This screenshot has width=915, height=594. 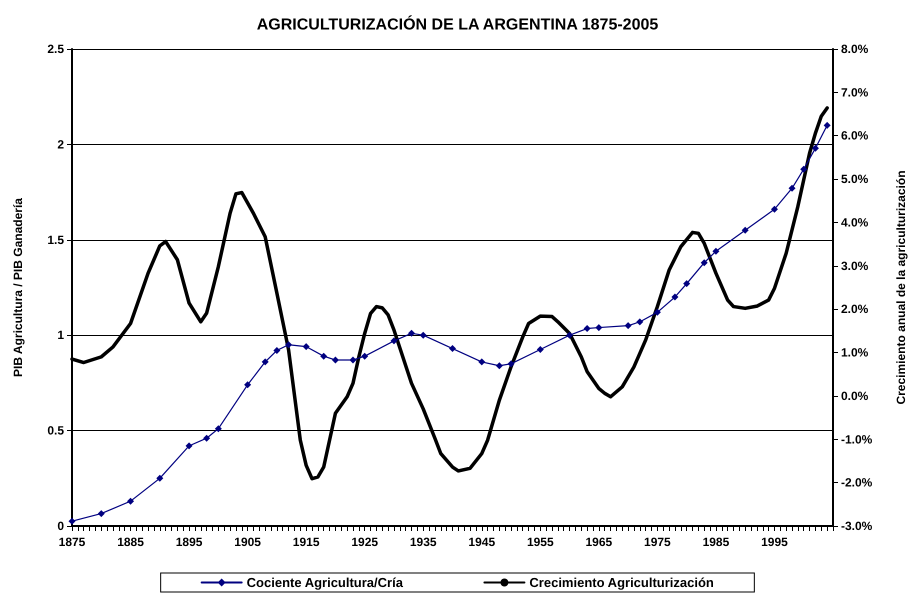 I want to click on y2-tick-label: 8.0%, so click(x=855, y=49).